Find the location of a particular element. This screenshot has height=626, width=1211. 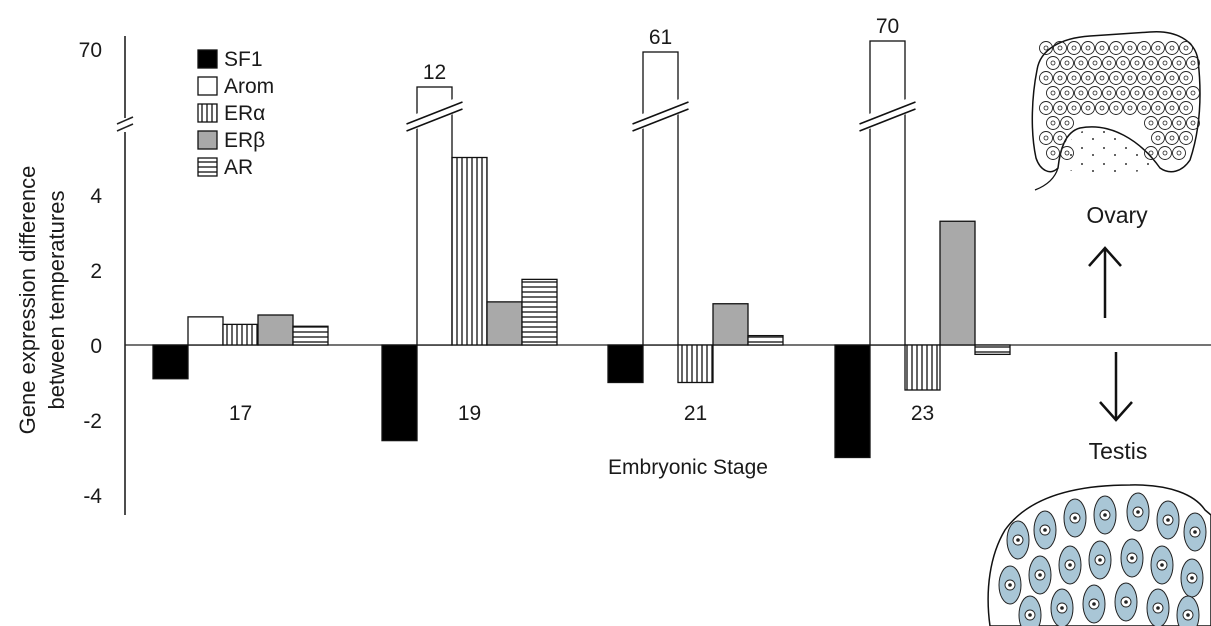

ovary-label: Ovary is located at coordinates (1117, 215).